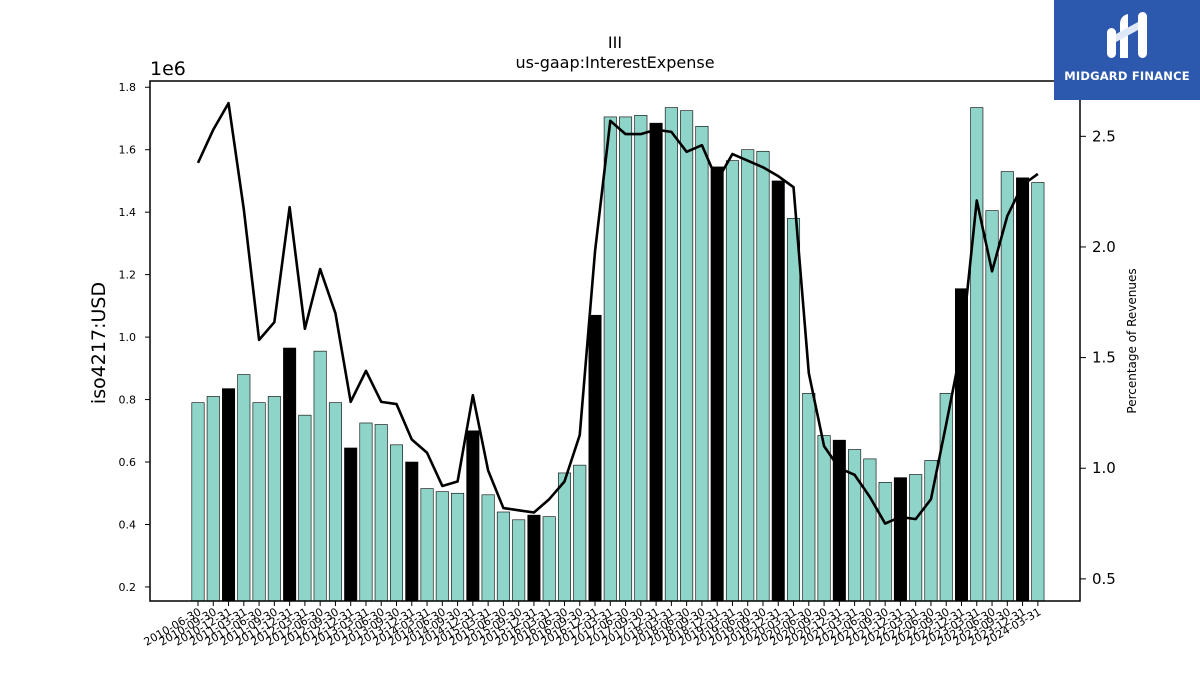  I want to click on chart-title: III, so click(615, 42).